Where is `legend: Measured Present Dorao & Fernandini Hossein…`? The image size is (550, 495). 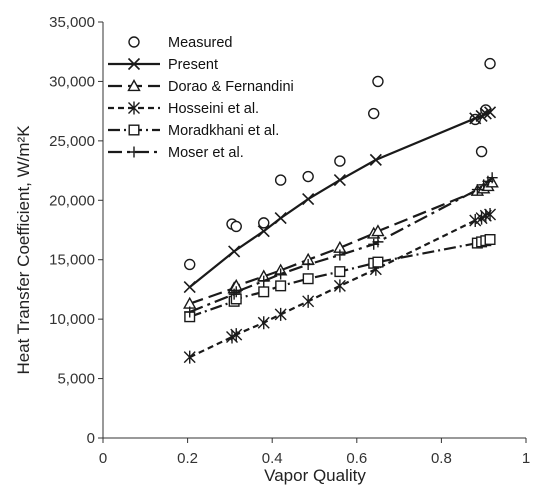
legend: Measured Present Dorao & Fernandini Hossein… is located at coordinates (201, 98).